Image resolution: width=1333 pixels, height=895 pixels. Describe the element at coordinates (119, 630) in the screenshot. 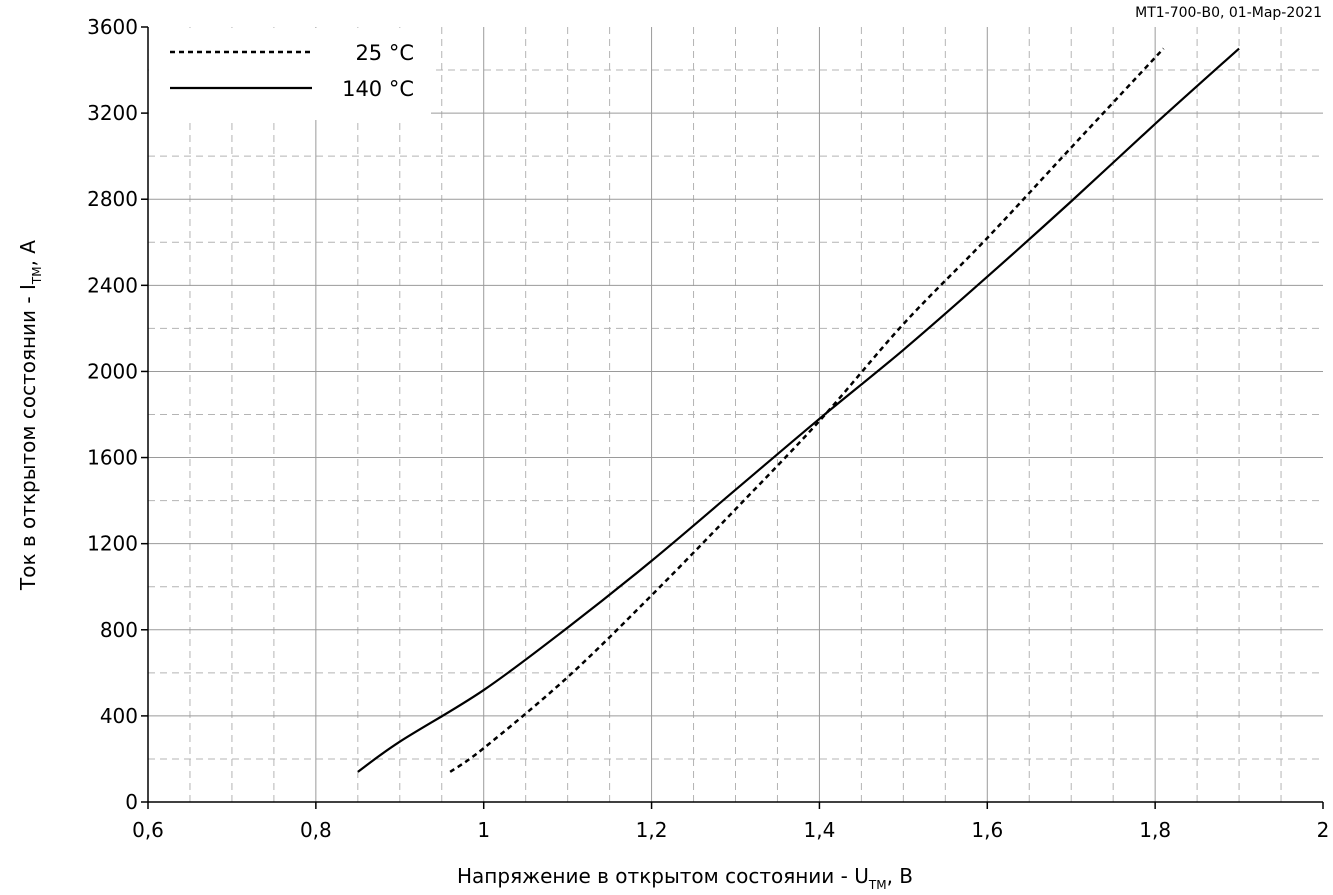

I see `y-tick-label: 800` at that location.